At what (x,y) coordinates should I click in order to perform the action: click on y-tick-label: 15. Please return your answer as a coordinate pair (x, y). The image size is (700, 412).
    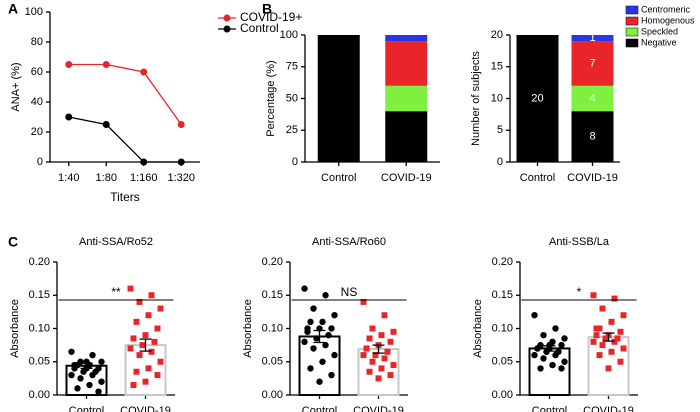
    Looking at the image, I should click on (497, 67).